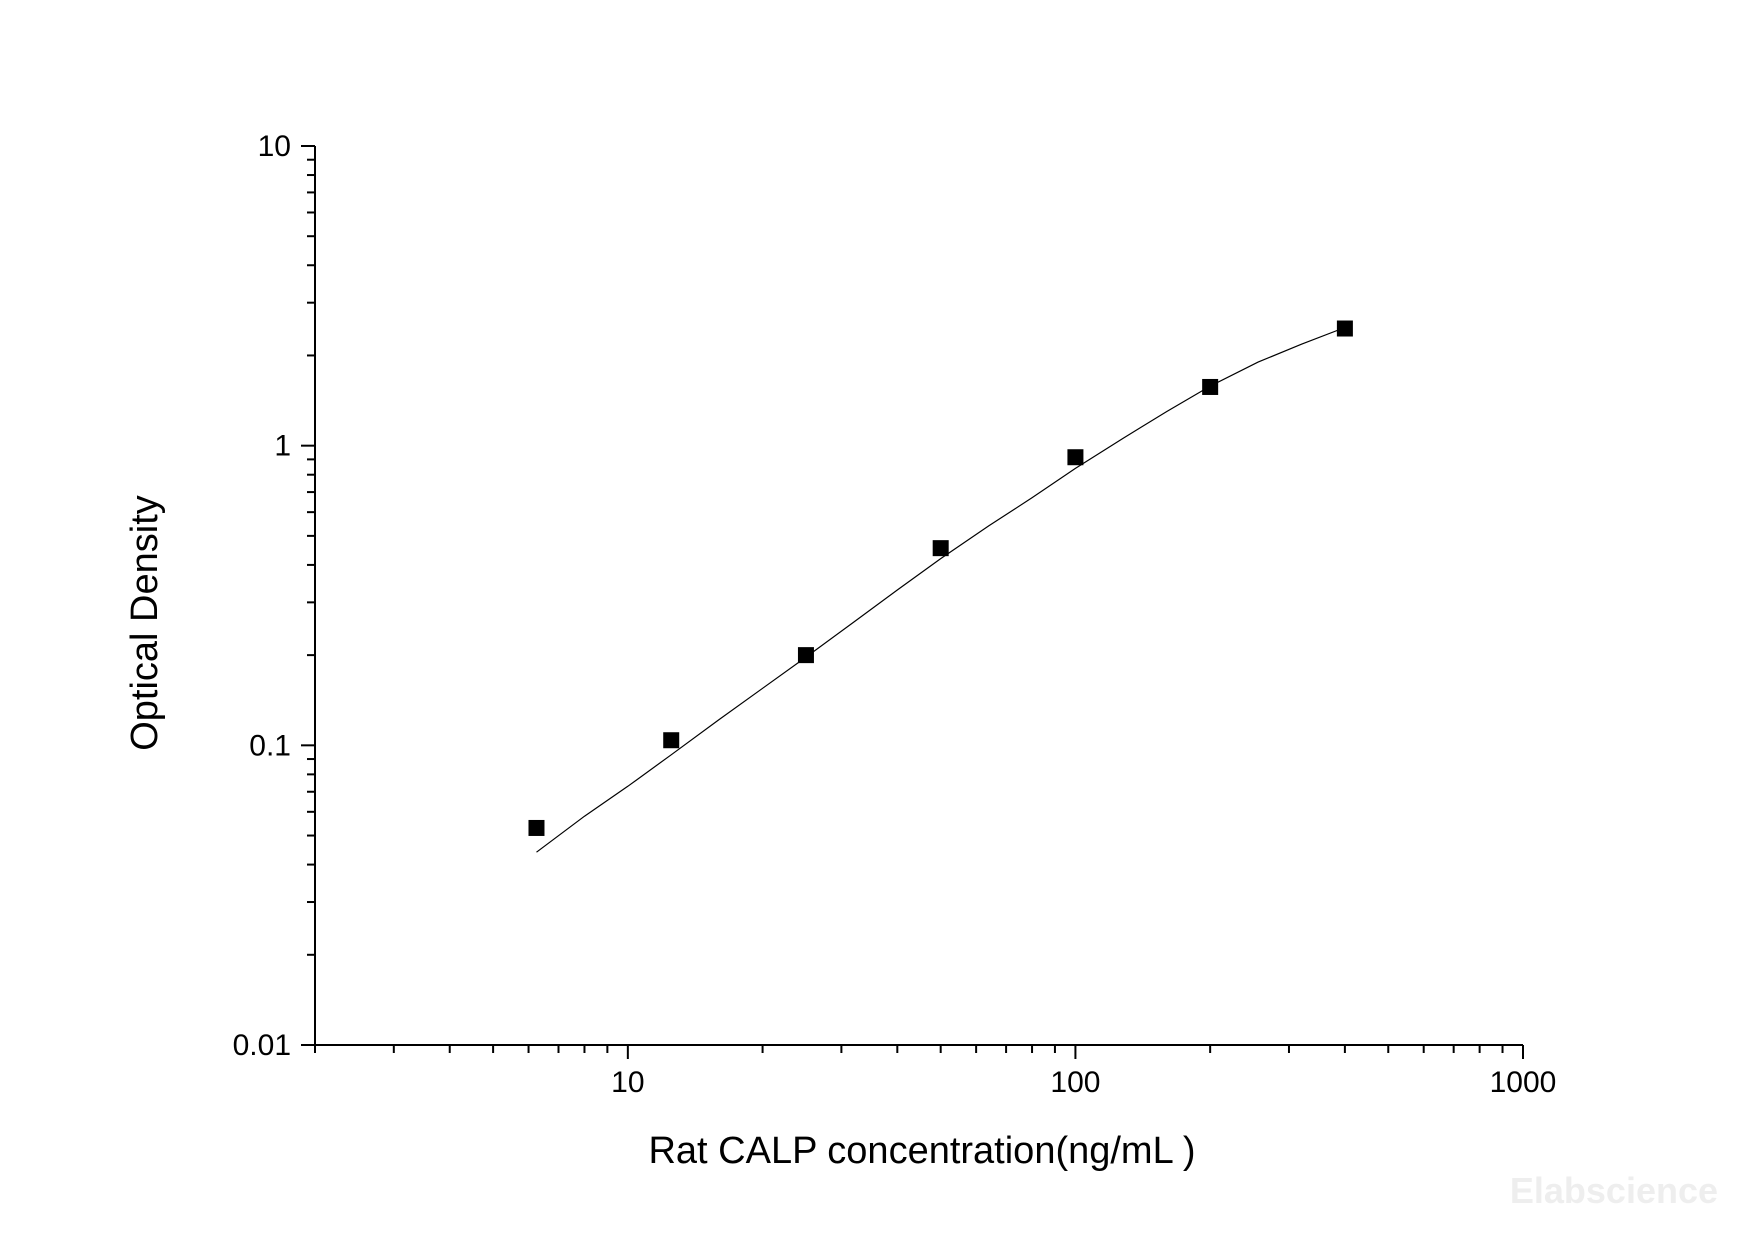 The image size is (1755, 1240). What do you see at coordinates (262, 1045) in the screenshot?
I see `y-tick-label: 0.01` at bounding box center [262, 1045].